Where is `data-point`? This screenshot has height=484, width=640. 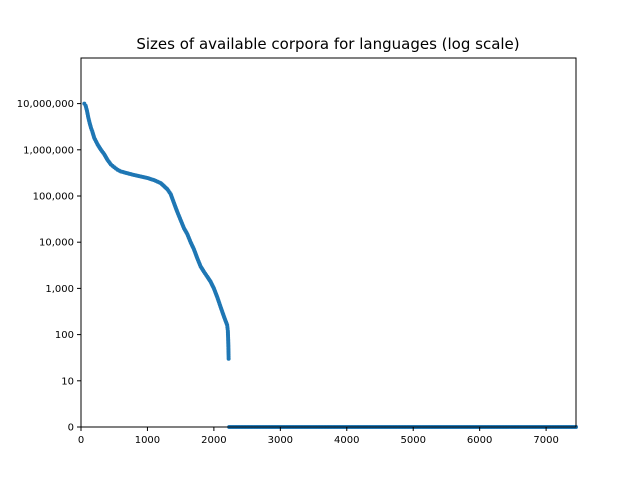 data-point is located at coordinates (228, 358).